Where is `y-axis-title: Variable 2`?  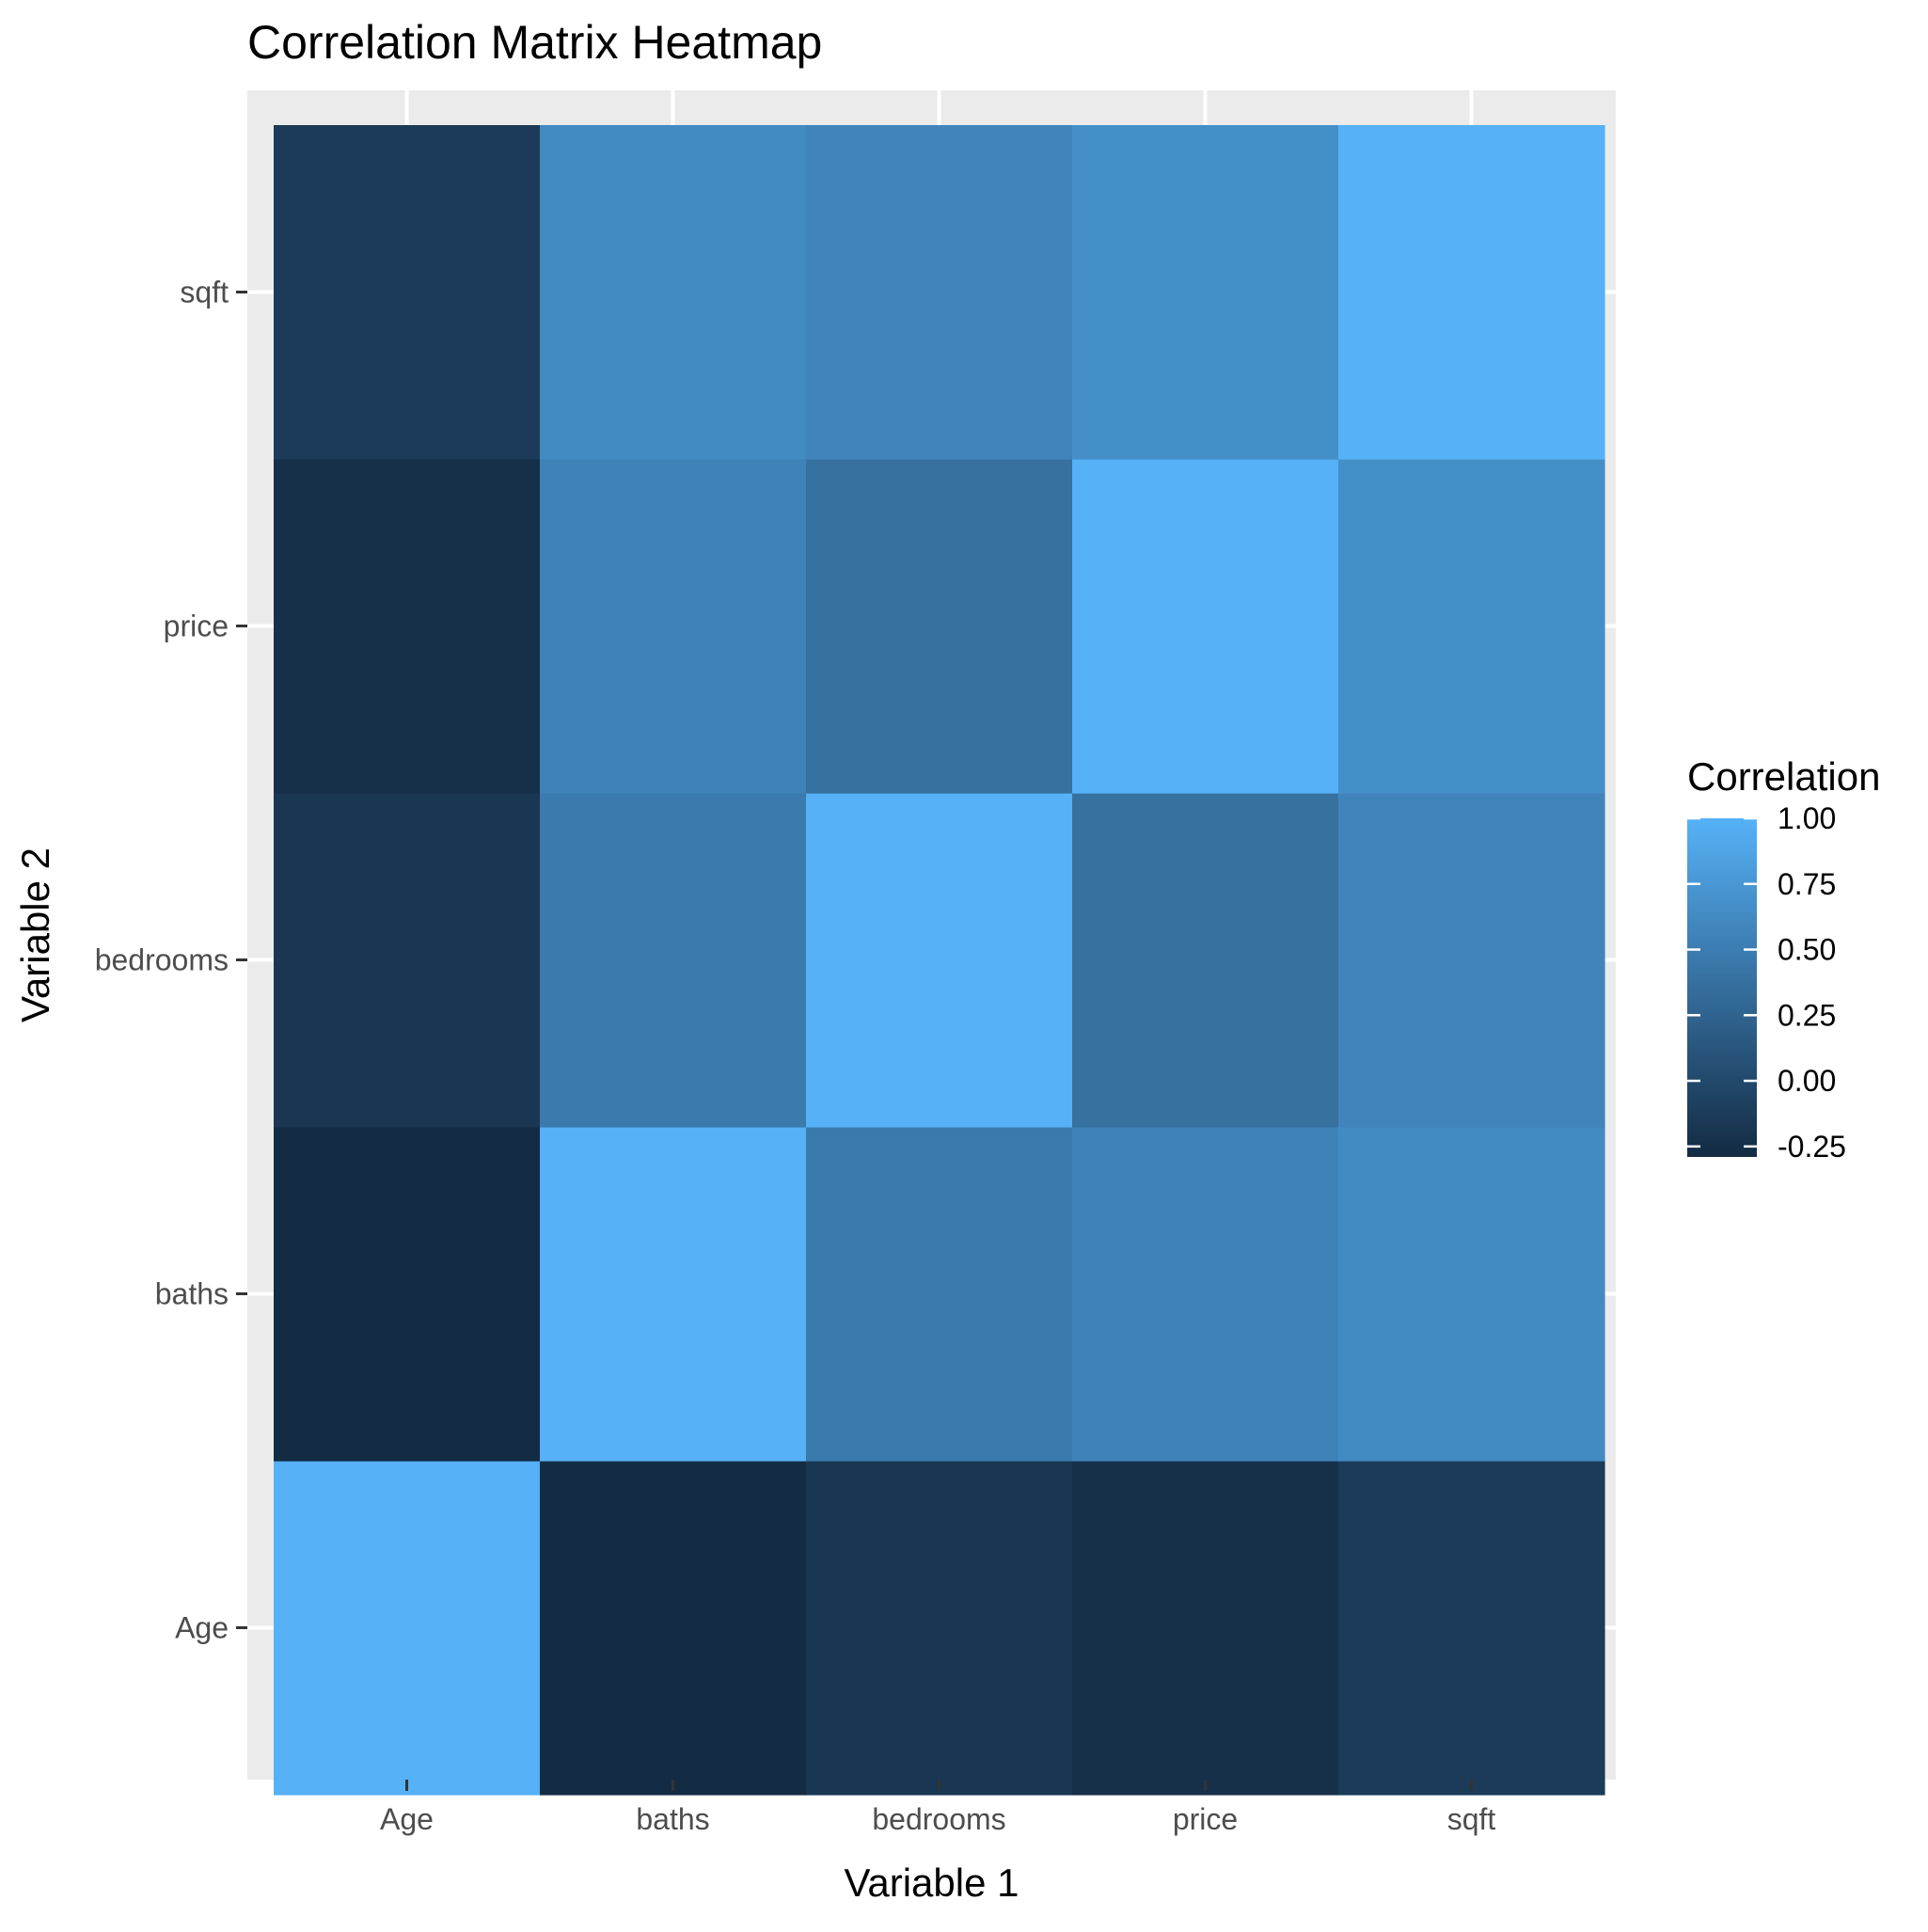
y-axis-title: Variable 2 is located at coordinates (35, 934).